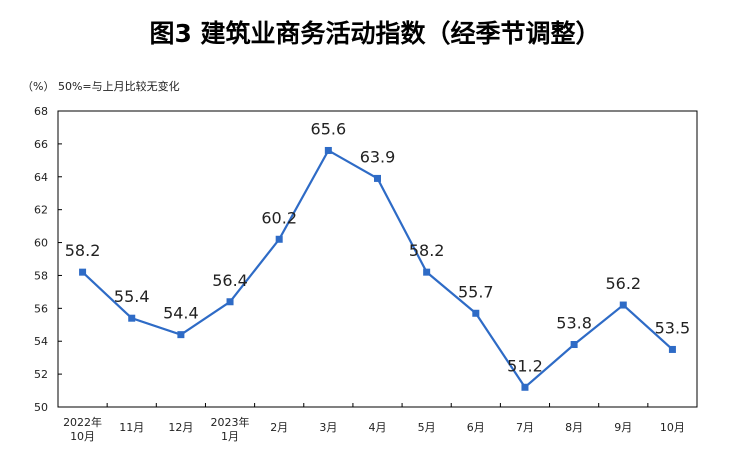 The image size is (750, 465). I want to click on y-tick-label: 60, so click(41, 243).